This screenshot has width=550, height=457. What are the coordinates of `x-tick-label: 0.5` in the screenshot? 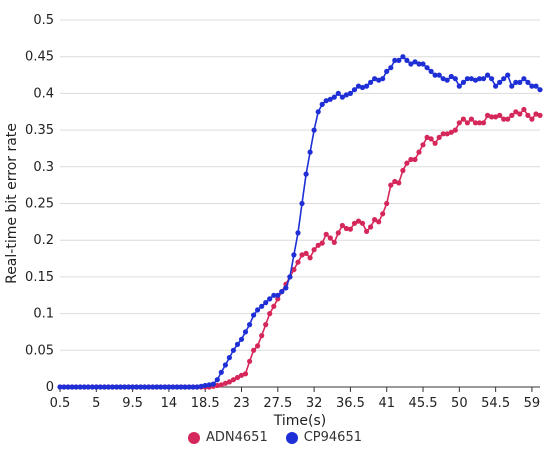 It's located at (60, 403).